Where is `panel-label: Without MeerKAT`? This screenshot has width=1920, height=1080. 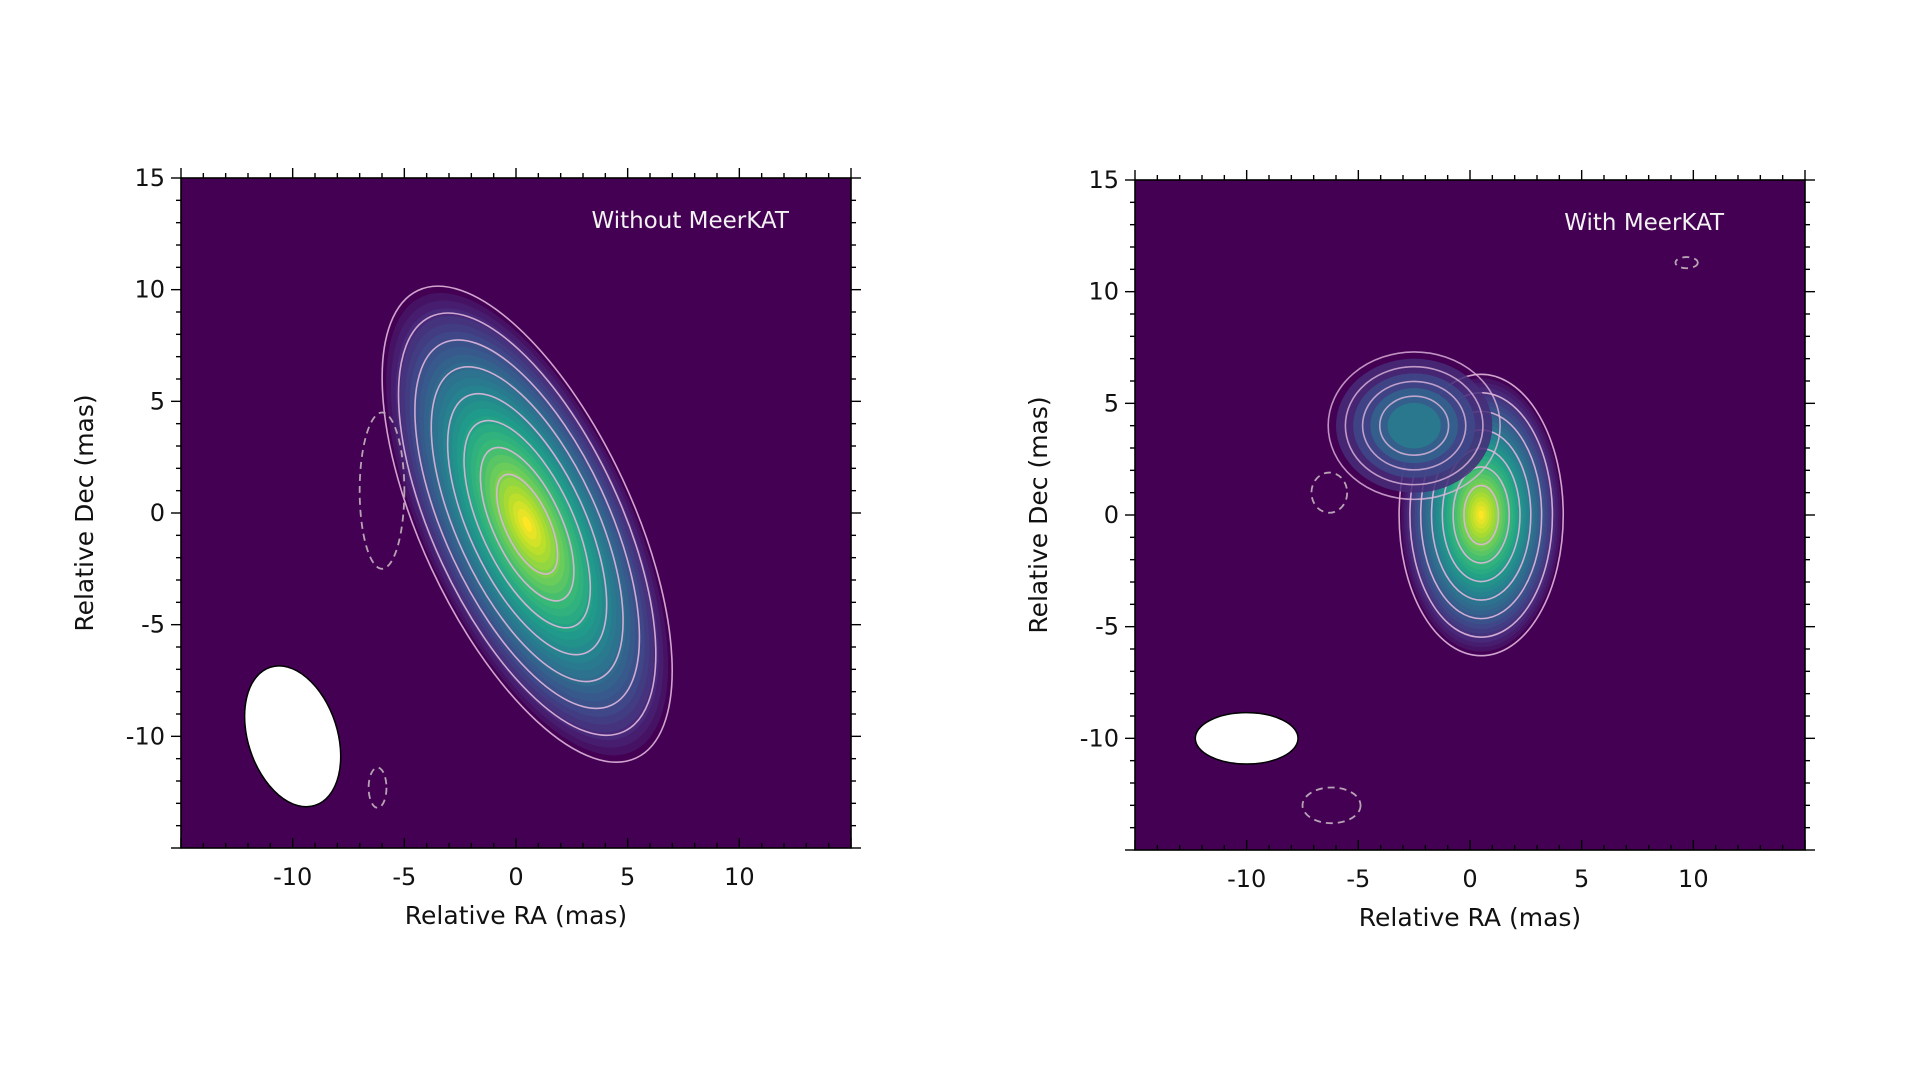
panel-label: Without MeerKAT is located at coordinates (690, 221).